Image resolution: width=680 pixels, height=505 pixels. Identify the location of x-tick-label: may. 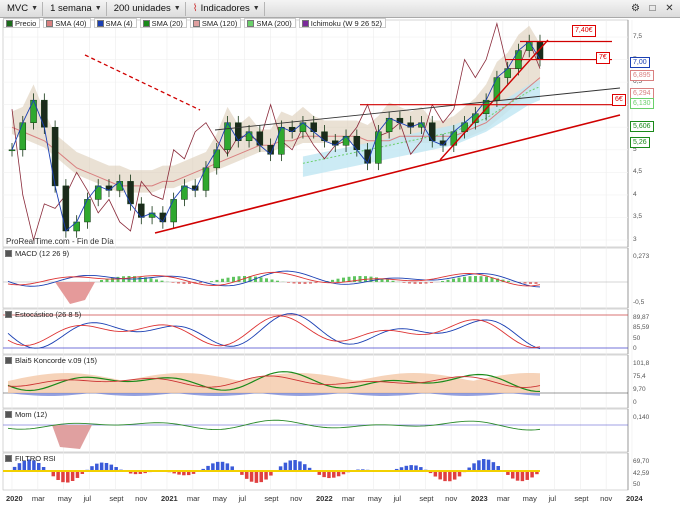
(219, 498).